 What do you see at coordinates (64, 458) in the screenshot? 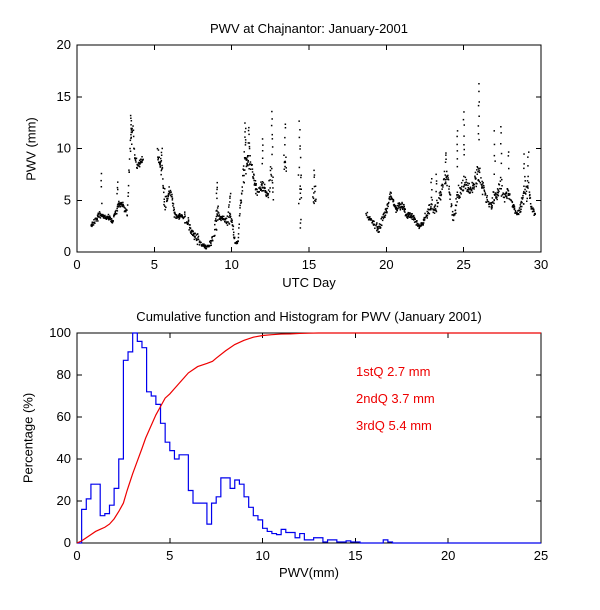
I see `y-tick-label: 40` at bounding box center [64, 458].